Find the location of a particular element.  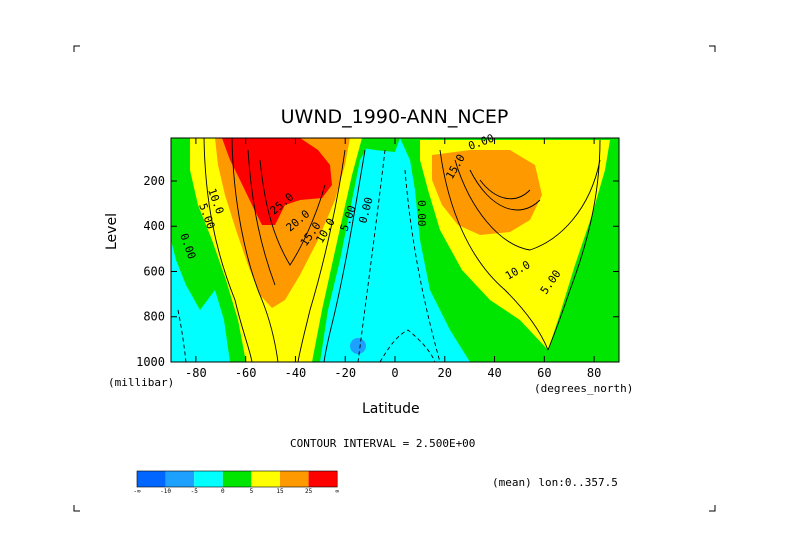

colorbar-frame is located at coordinates (237, 479).